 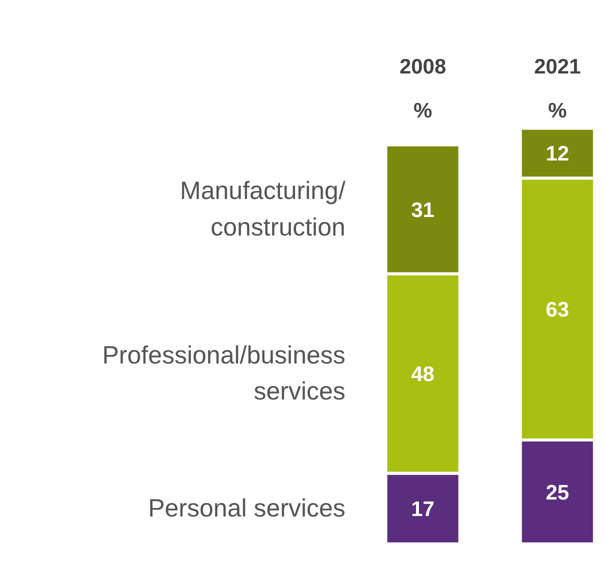 I want to click on data-label: 12, so click(x=558, y=154).